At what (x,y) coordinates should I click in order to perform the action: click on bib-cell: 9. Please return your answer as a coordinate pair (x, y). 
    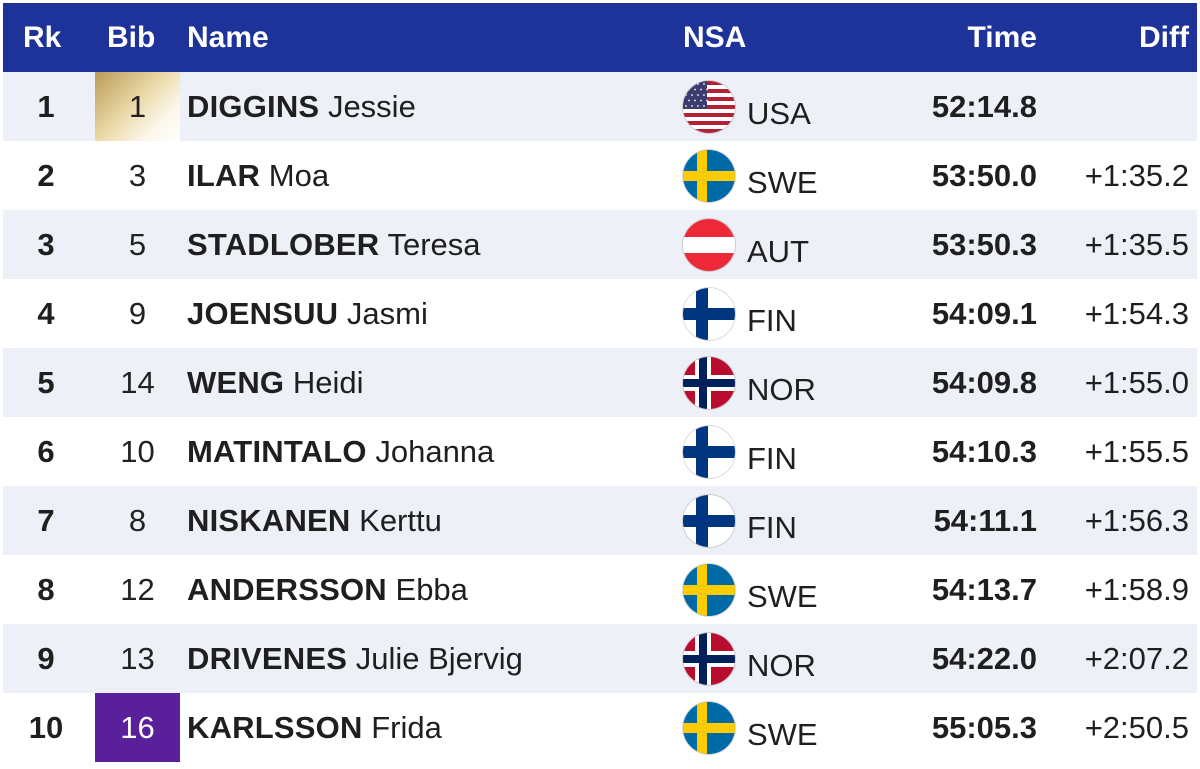
    Looking at the image, I should click on (137, 313).